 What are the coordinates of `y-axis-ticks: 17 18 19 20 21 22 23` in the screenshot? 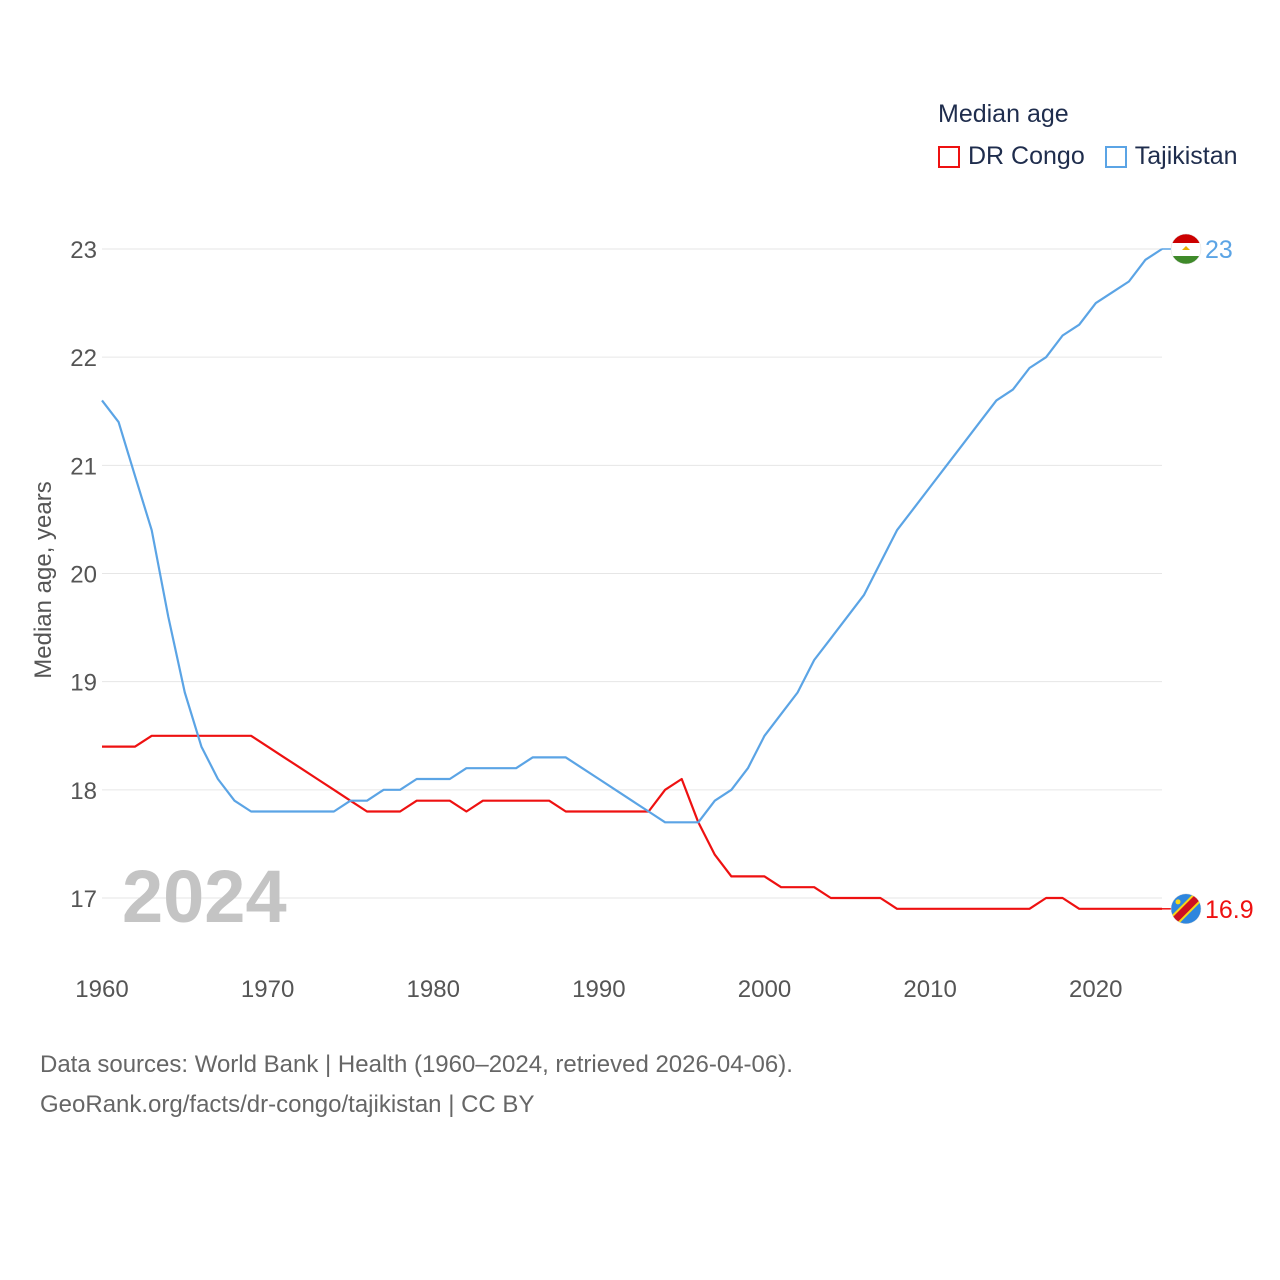 It's located at (83, 575).